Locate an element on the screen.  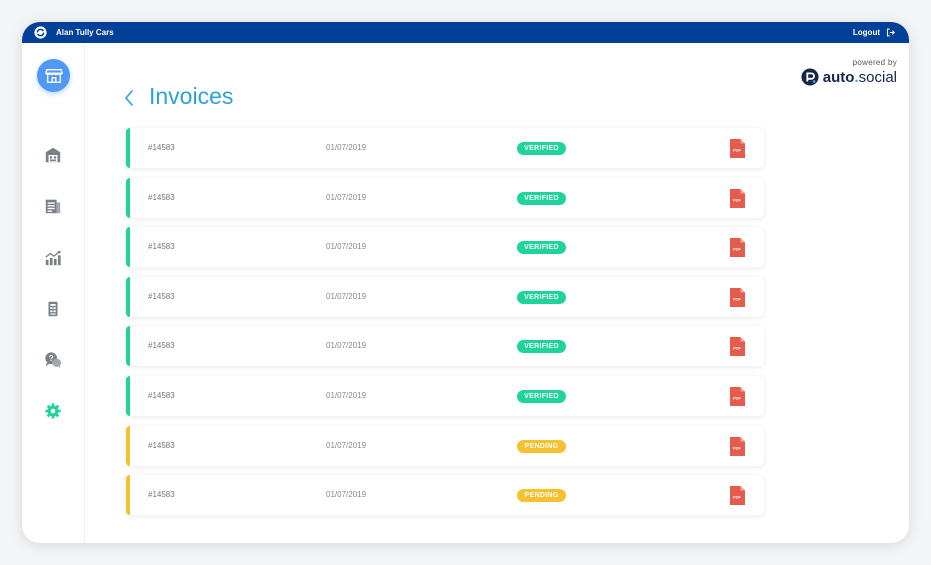
documents-icon is located at coordinates (53, 206).